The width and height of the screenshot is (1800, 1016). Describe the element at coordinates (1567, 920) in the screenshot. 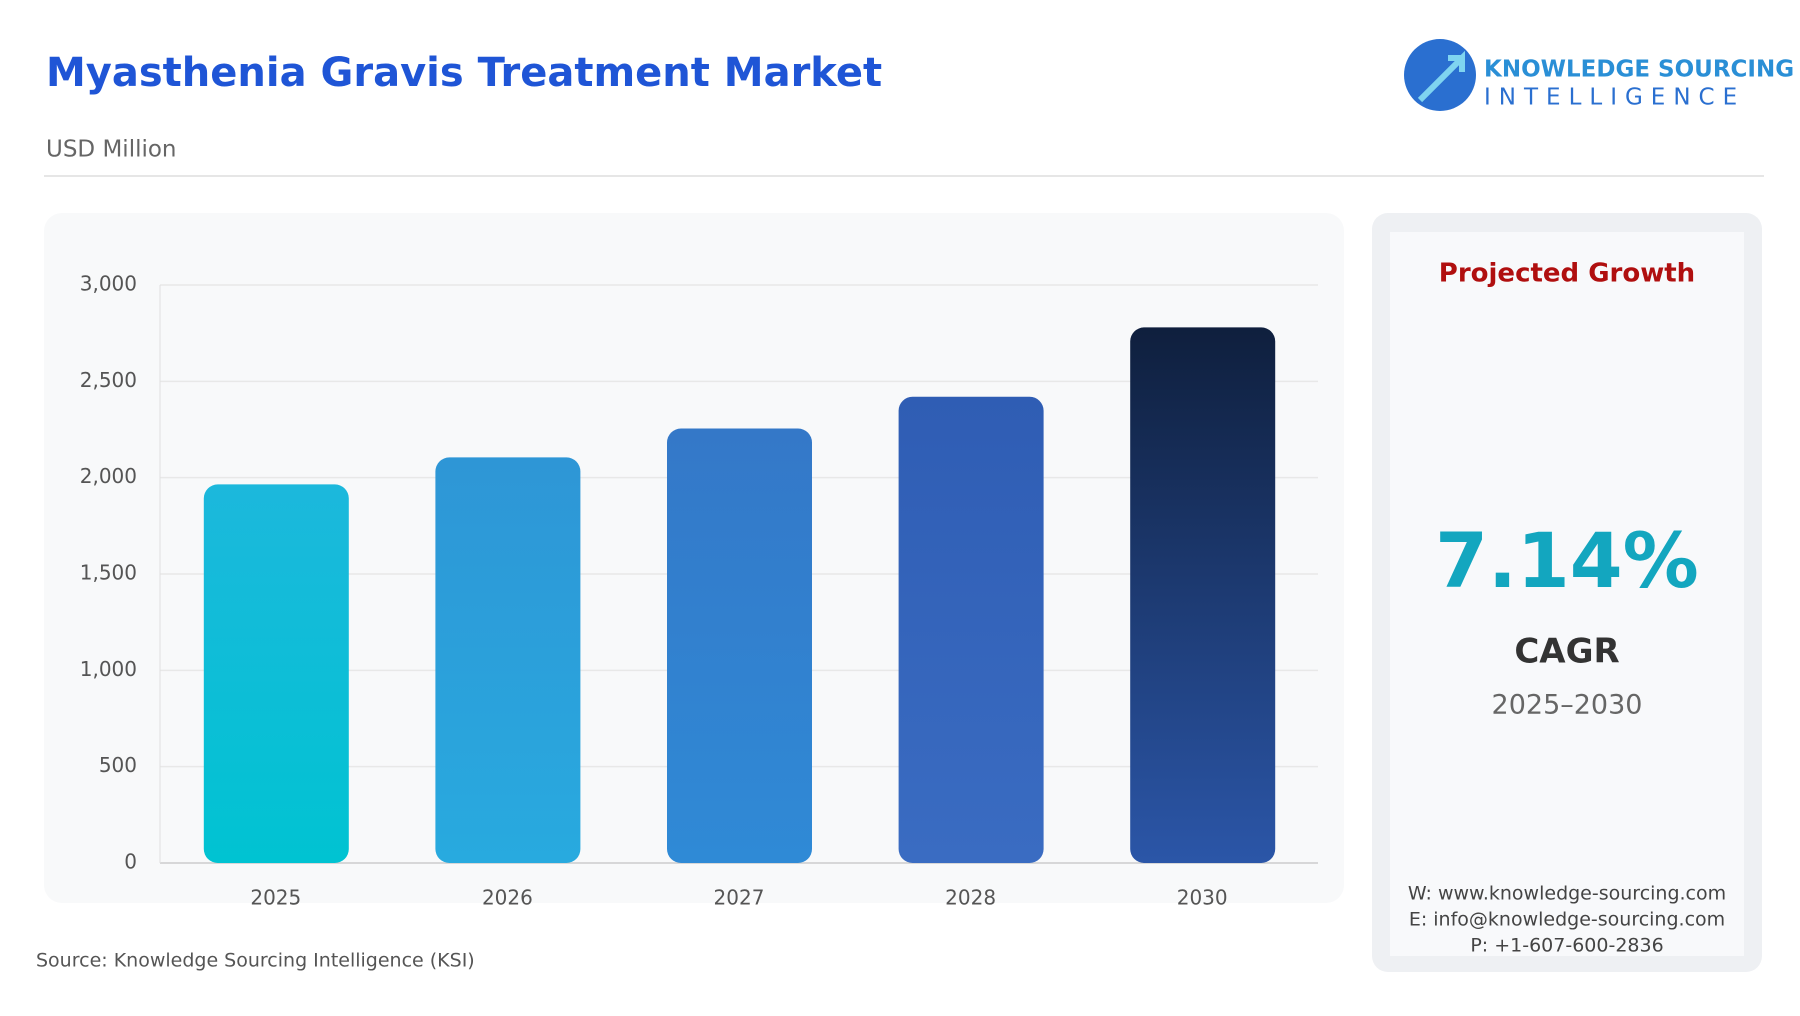

I see `contact: E: info@knowledge-sourcing.com` at that location.